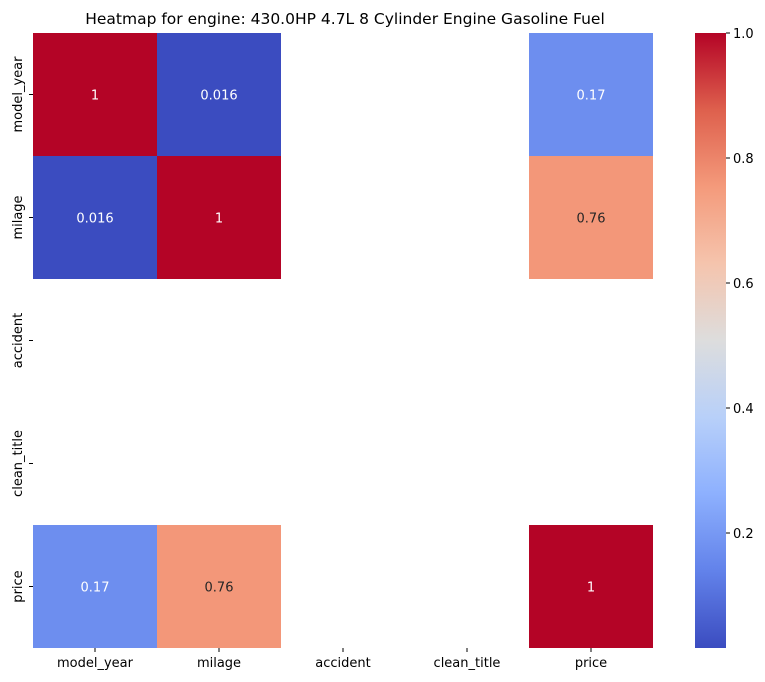  I want to click on y-tick-label: price, so click(18, 586).